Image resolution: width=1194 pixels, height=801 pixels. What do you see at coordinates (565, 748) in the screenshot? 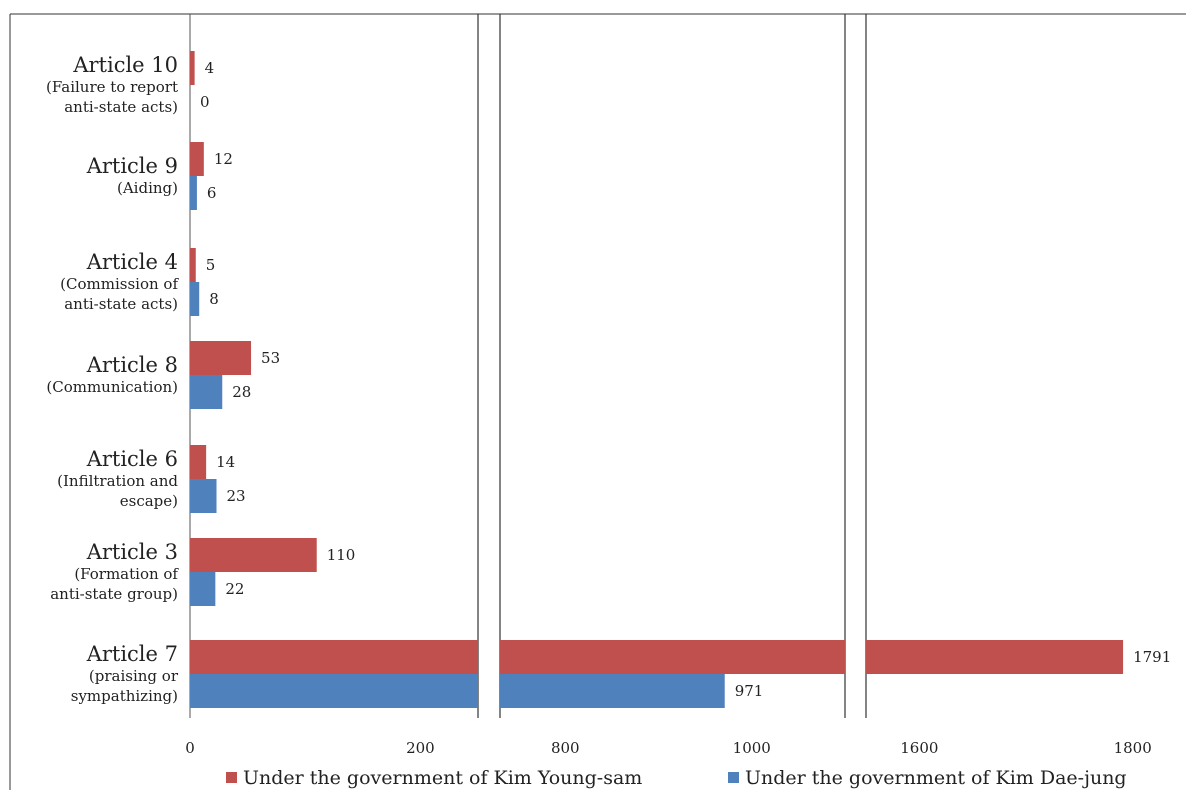
I see `x-tick-label: 800` at bounding box center [565, 748].